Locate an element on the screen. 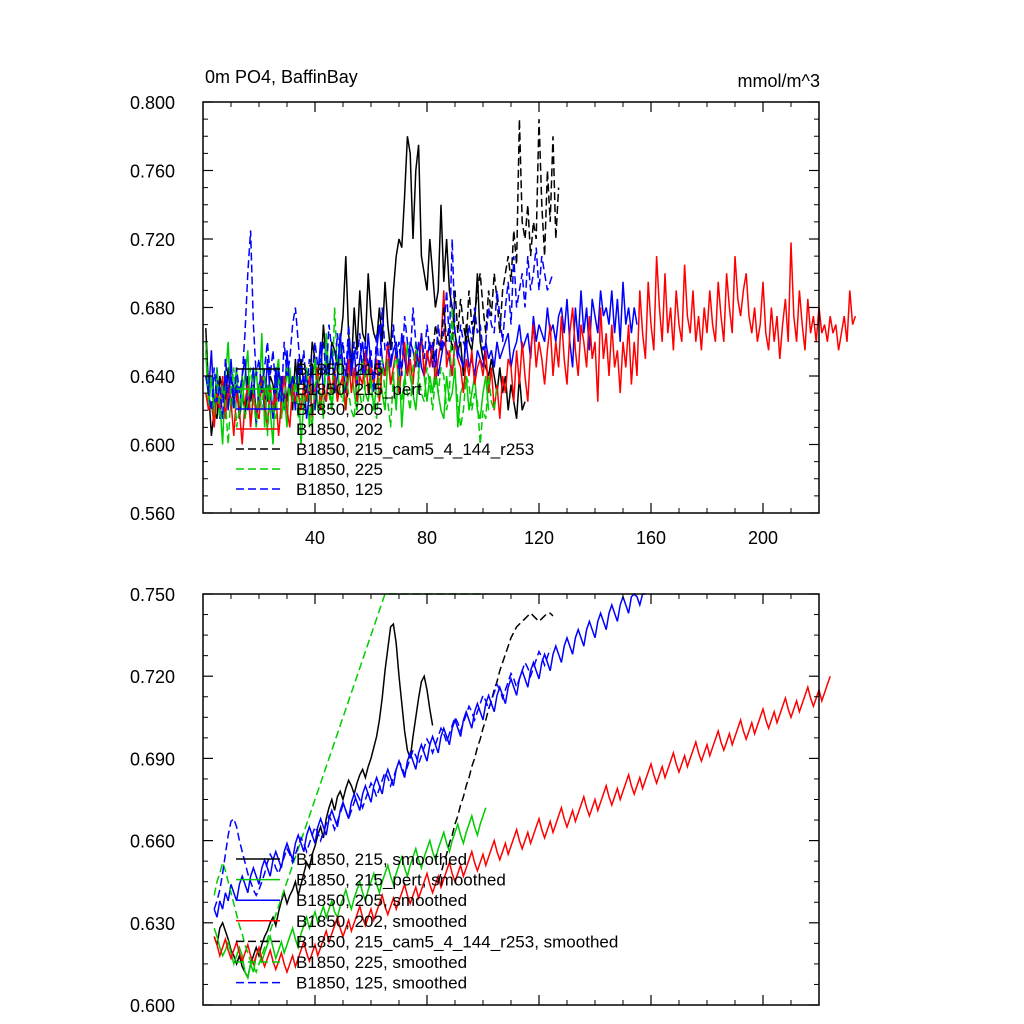 This screenshot has height=1024, width=1024. legend-label: B1850, 225 is located at coordinates (339, 469).